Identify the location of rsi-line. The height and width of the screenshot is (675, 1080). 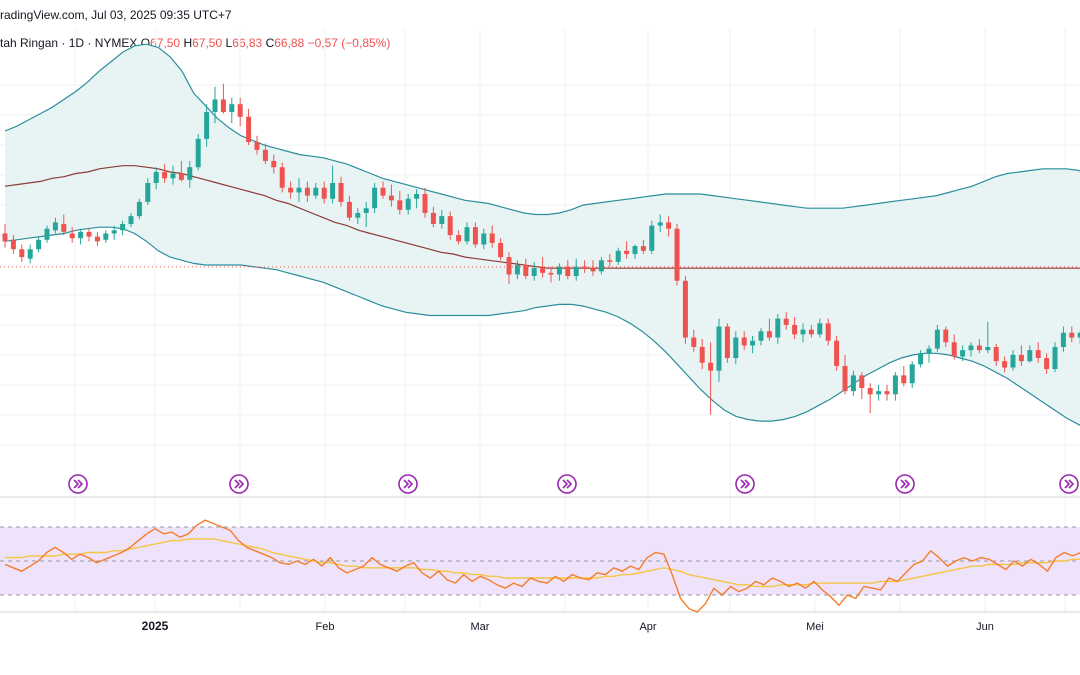
(542, 566).